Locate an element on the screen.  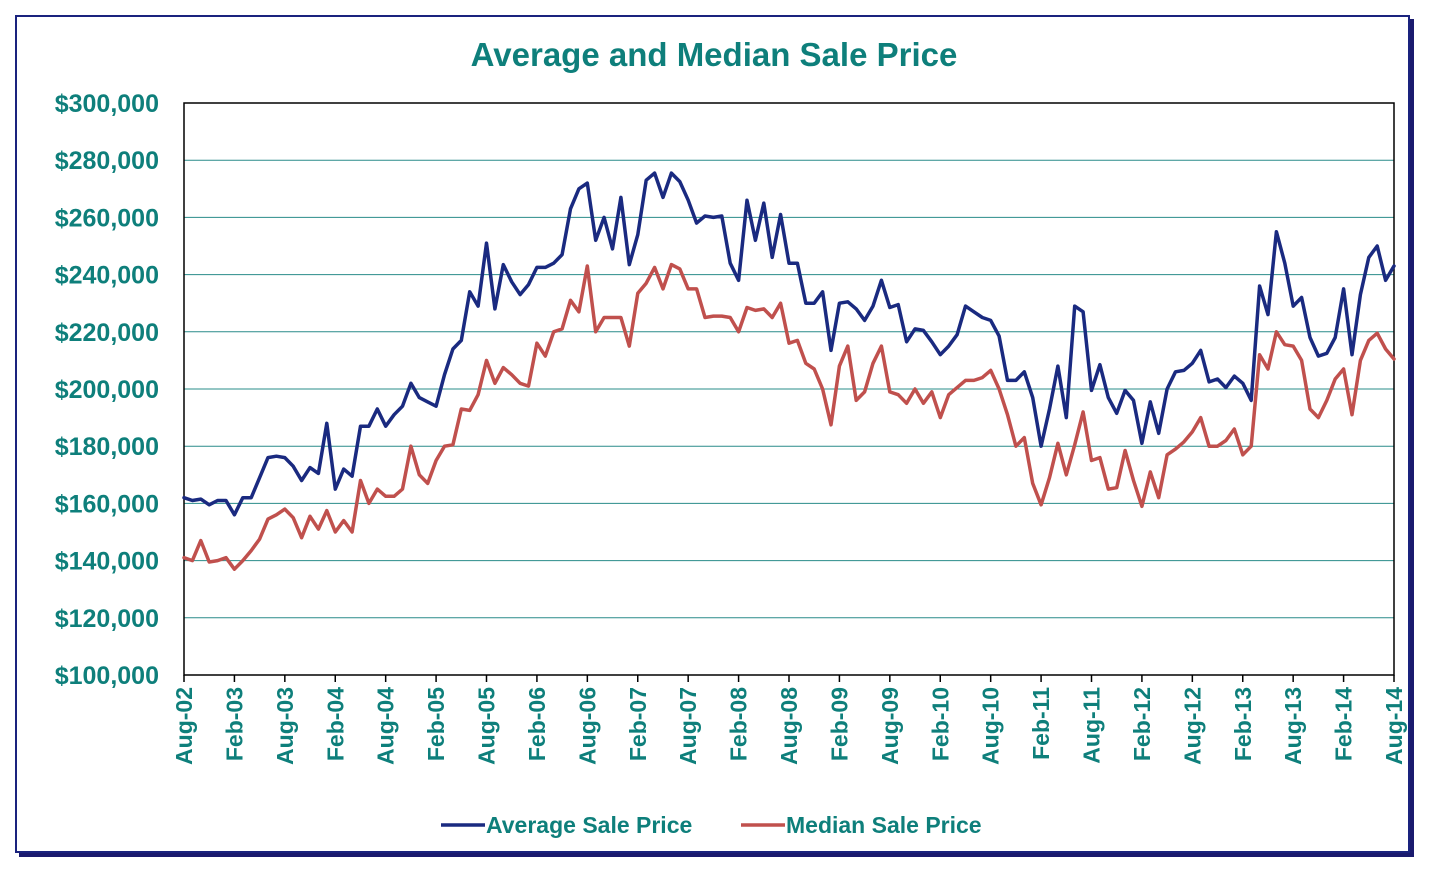
y-tick-label: $300,000 is located at coordinates (107, 104).